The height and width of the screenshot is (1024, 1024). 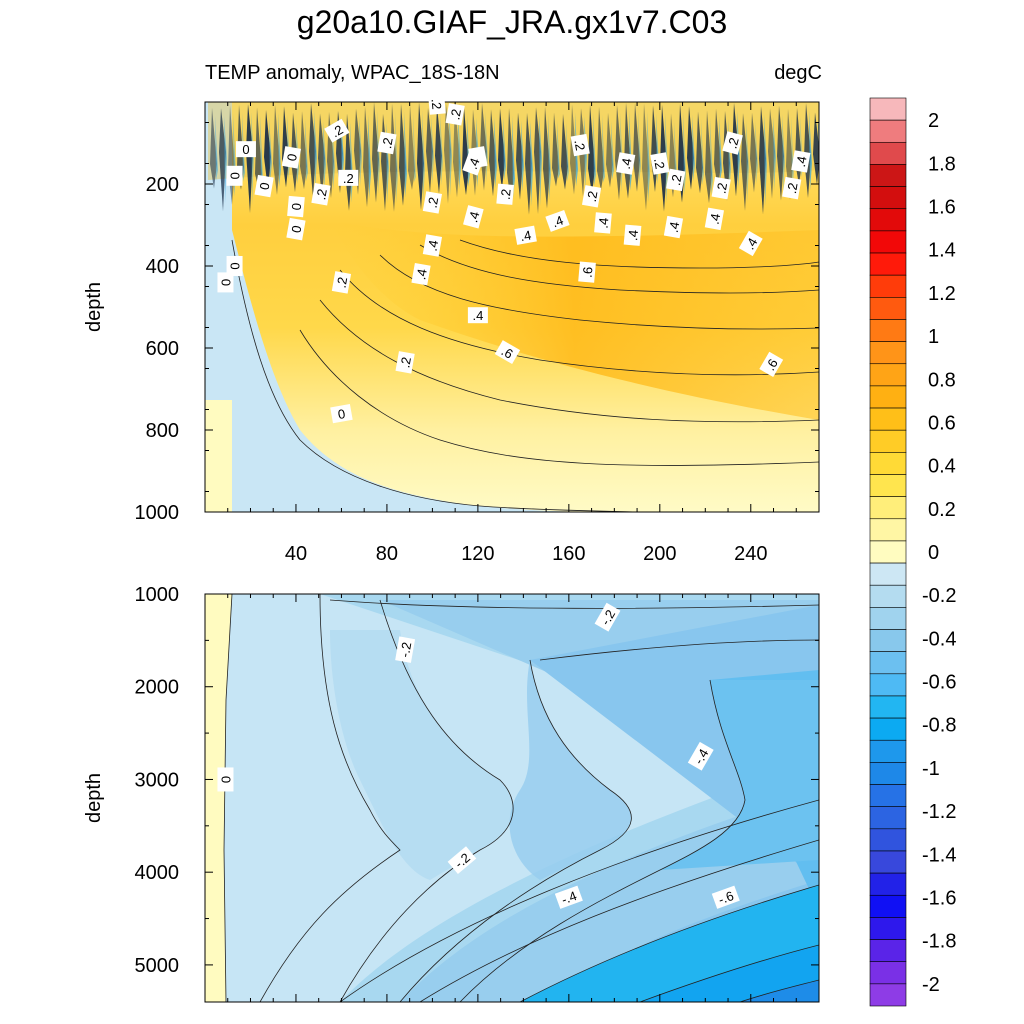 What do you see at coordinates (94, 307) in the screenshot?
I see `upper-ylabel: depth` at bounding box center [94, 307].